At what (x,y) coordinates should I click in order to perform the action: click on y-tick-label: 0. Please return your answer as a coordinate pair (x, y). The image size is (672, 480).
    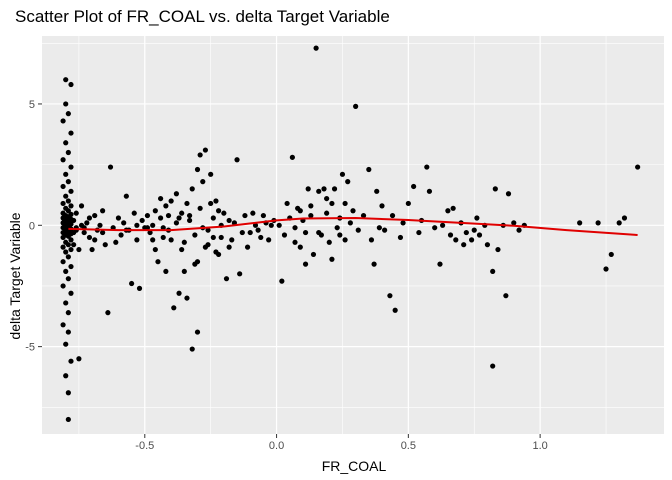
    Looking at the image, I should click on (32, 226).